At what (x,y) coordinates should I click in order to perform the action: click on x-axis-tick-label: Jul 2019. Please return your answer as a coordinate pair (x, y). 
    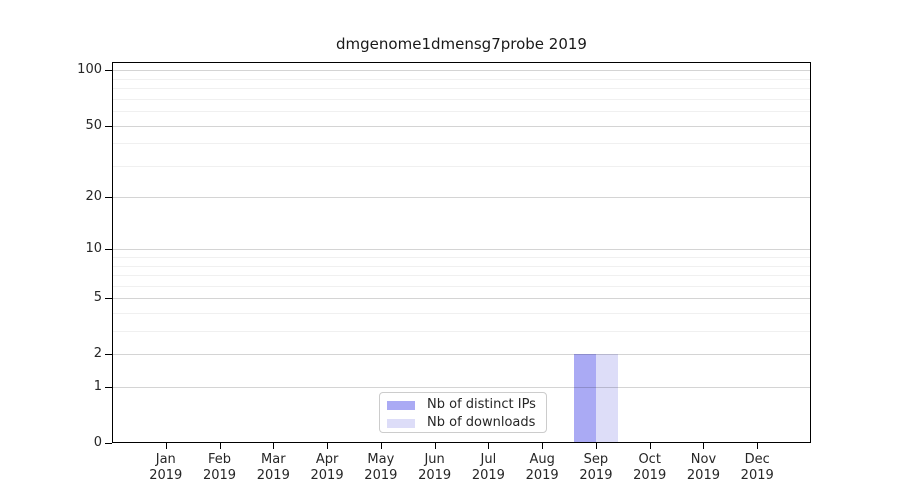
    Looking at the image, I should click on (488, 468).